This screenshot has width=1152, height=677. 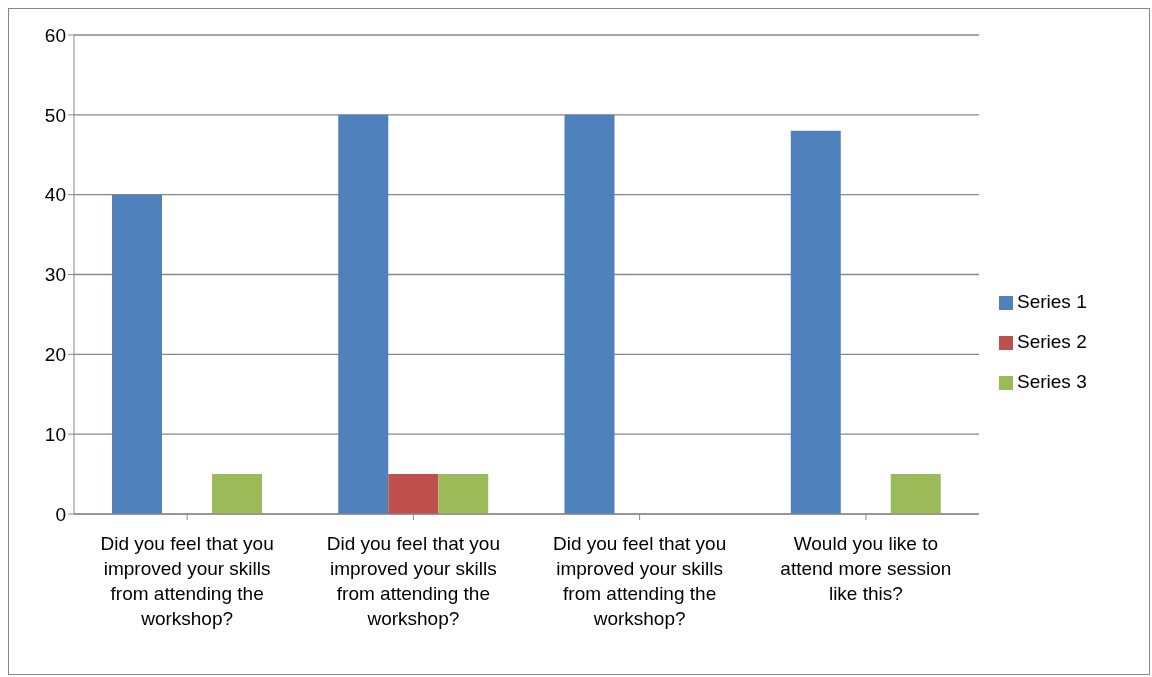 What do you see at coordinates (55, 275) in the screenshot?
I see `y-tick-label: 30` at bounding box center [55, 275].